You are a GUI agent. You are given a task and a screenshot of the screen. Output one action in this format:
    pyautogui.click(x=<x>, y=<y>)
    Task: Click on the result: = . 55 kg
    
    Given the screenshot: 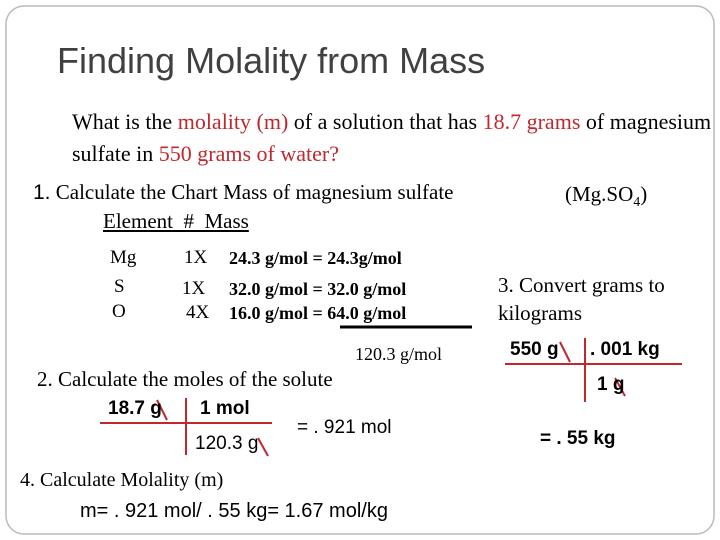 What is the action you would take?
    pyautogui.click(x=578, y=438)
    